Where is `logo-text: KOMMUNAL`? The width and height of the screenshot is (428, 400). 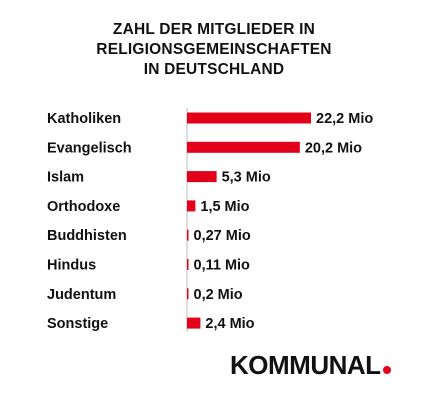
logo-text: KOMMUNAL is located at coordinates (305, 365).